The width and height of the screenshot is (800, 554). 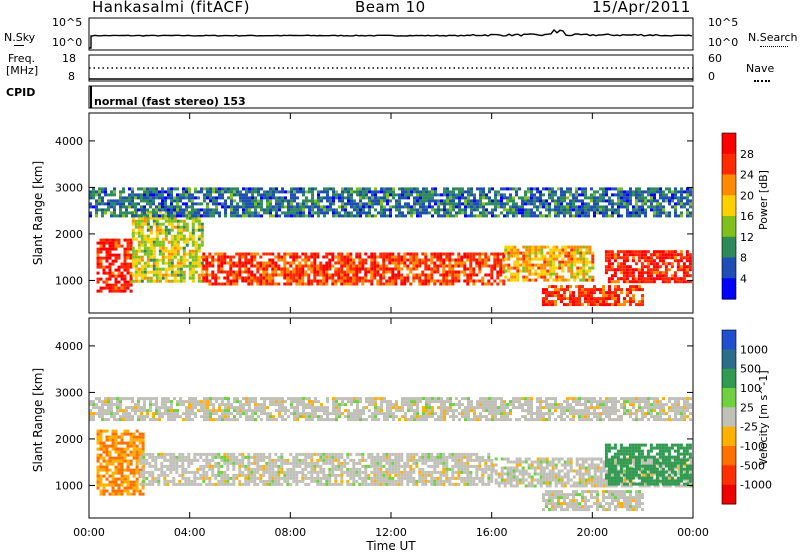 What do you see at coordinates (390, 546) in the screenshot?
I see `time-axis-label: Time UT` at bounding box center [390, 546].